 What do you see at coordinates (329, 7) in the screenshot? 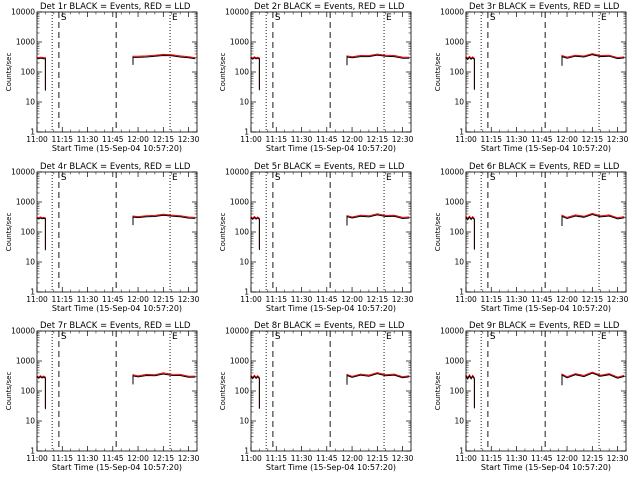
I see `panel-title: Det 2r BLACK = Events, RED = LLD` at bounding box center [329, 7].